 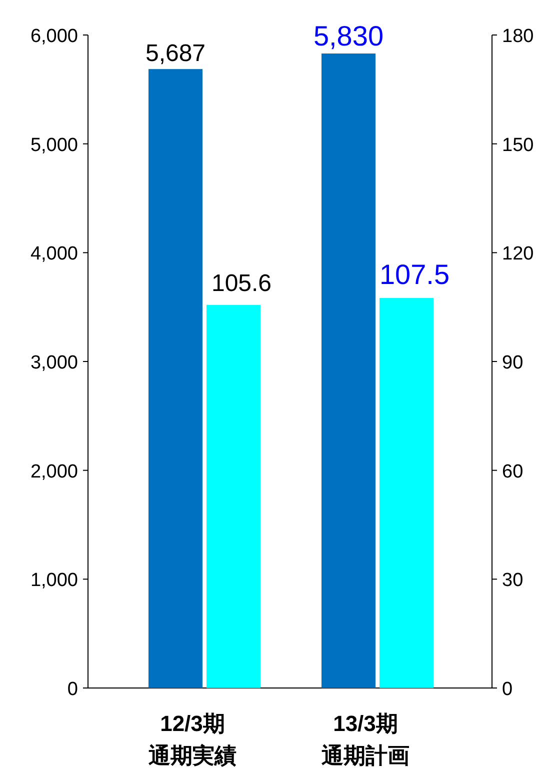 What do you see at coordinates (513, 581) in the screenshot?
I see `y2-tick-label: 30` at bounding box center [513, 581].